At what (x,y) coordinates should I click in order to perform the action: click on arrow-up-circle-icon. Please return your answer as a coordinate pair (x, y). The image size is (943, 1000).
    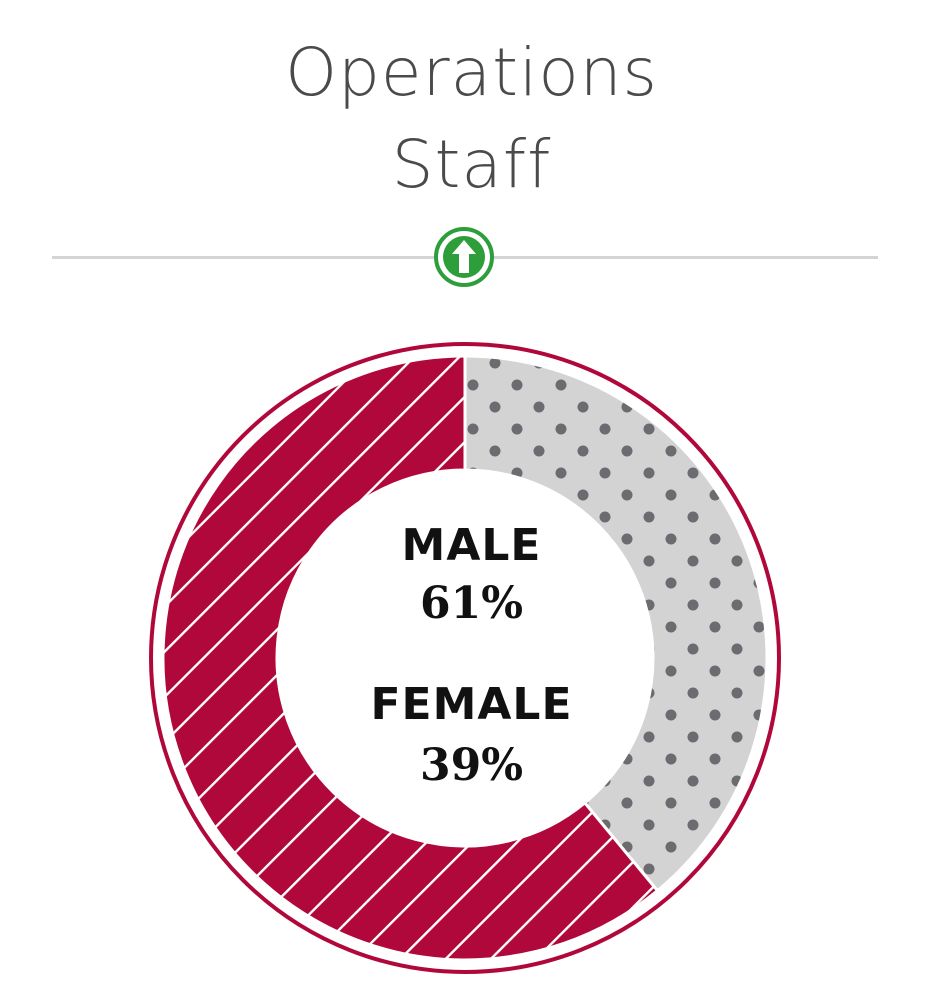
    Looking at the image, I should click on (464, 257).